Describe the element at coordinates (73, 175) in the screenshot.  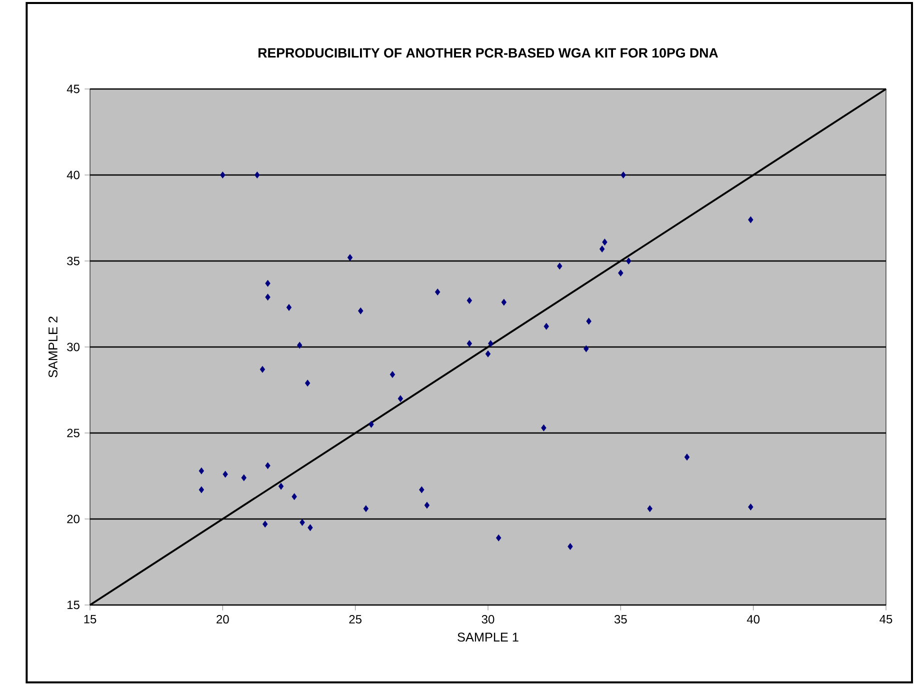
I see `y-tick-label: 40` at that location.